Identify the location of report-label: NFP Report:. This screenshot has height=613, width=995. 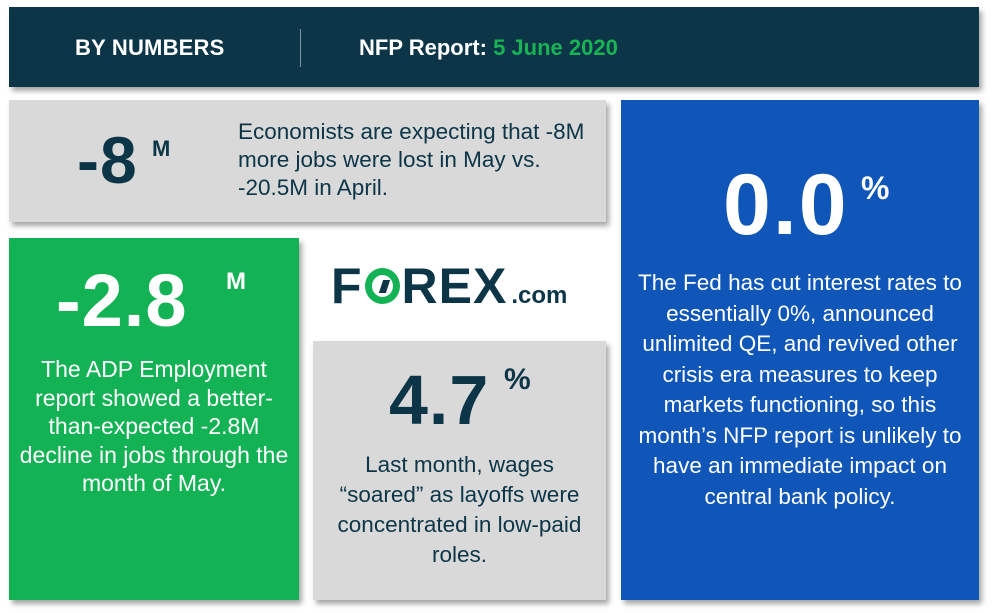
(423, 47).